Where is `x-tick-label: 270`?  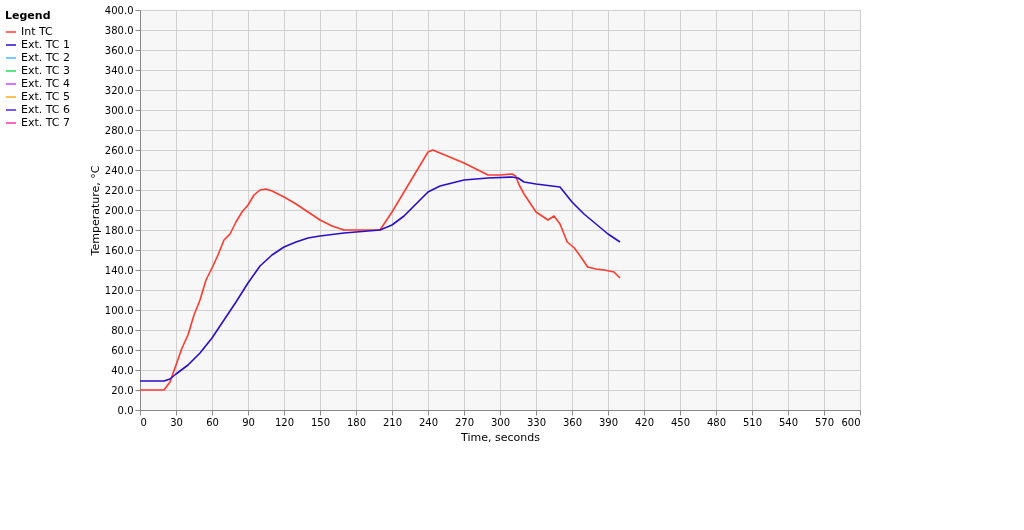
x-tick-label: 270 is located at coordinates (464, 422).